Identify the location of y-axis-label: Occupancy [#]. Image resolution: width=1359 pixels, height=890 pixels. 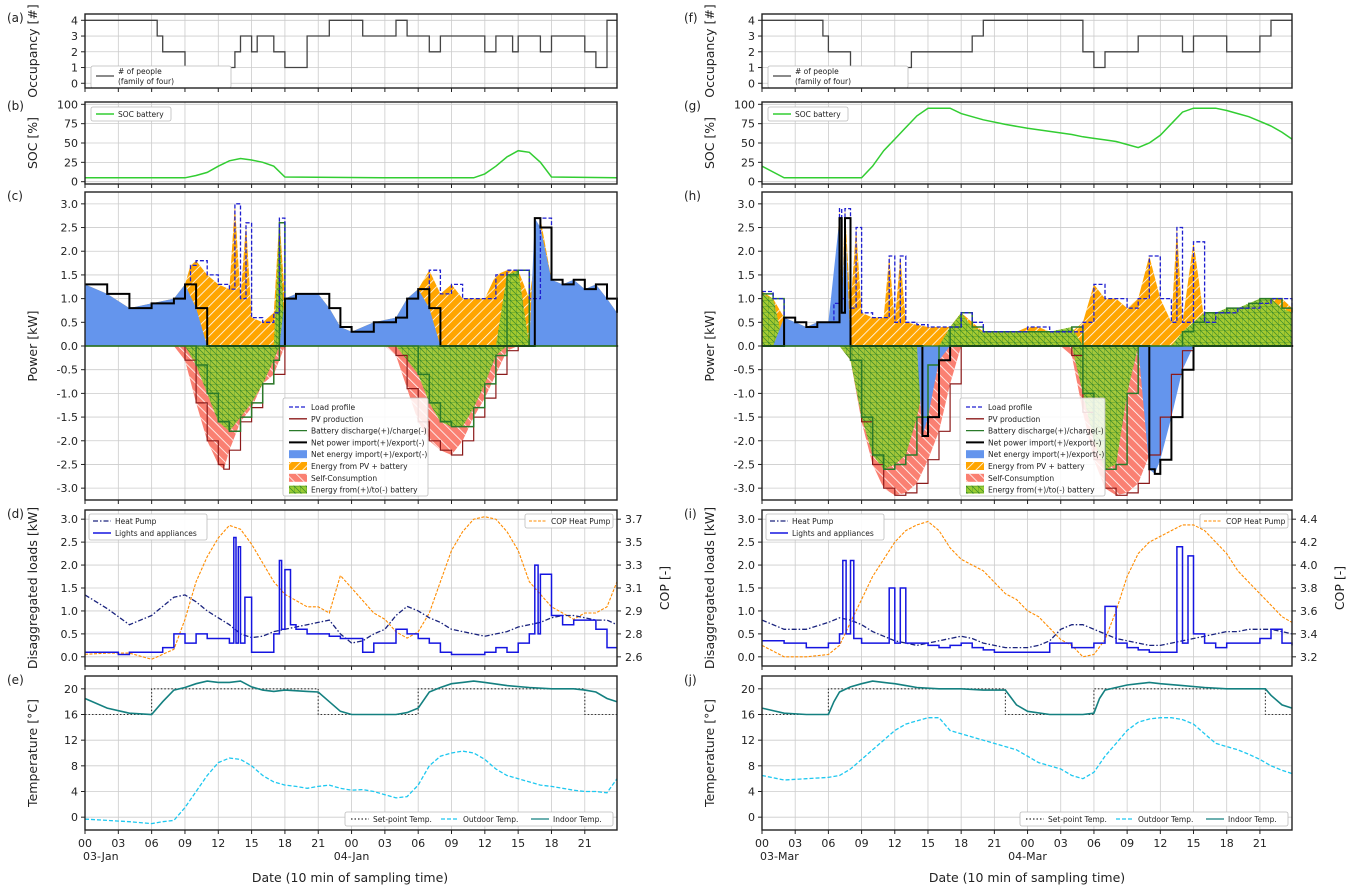
(32, 51).